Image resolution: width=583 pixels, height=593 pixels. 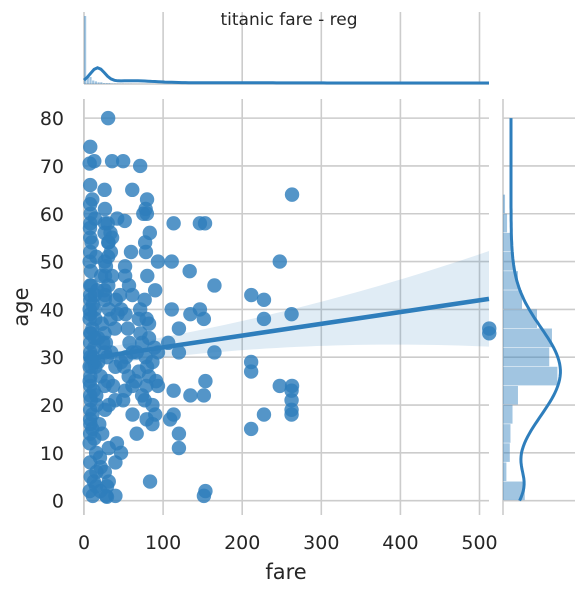 I want to click on ci-band-area, so click(x=286, y=309).